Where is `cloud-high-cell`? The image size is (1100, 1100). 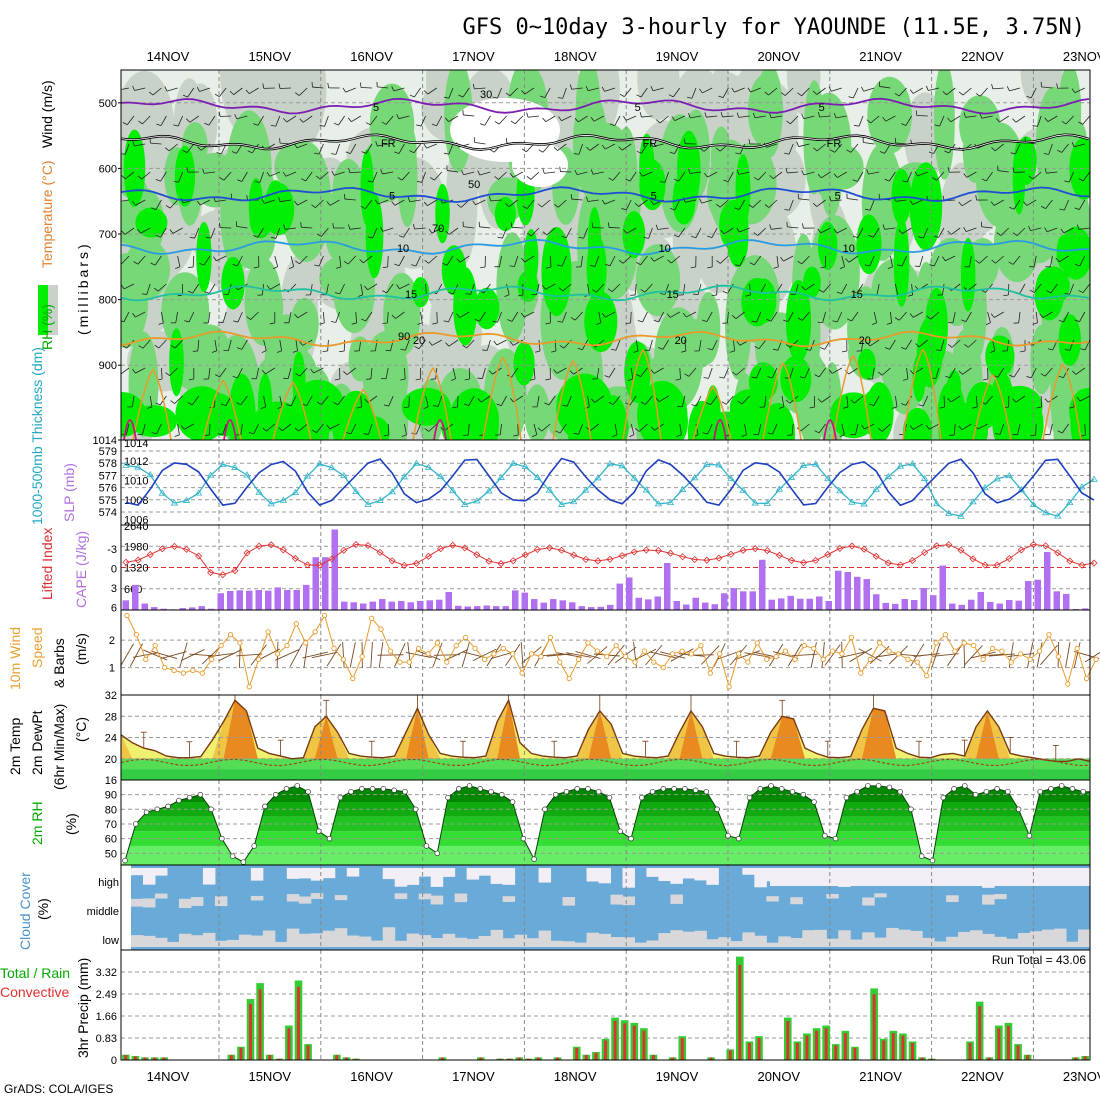
cloud-high-cell is located at coordinates (473, 874).